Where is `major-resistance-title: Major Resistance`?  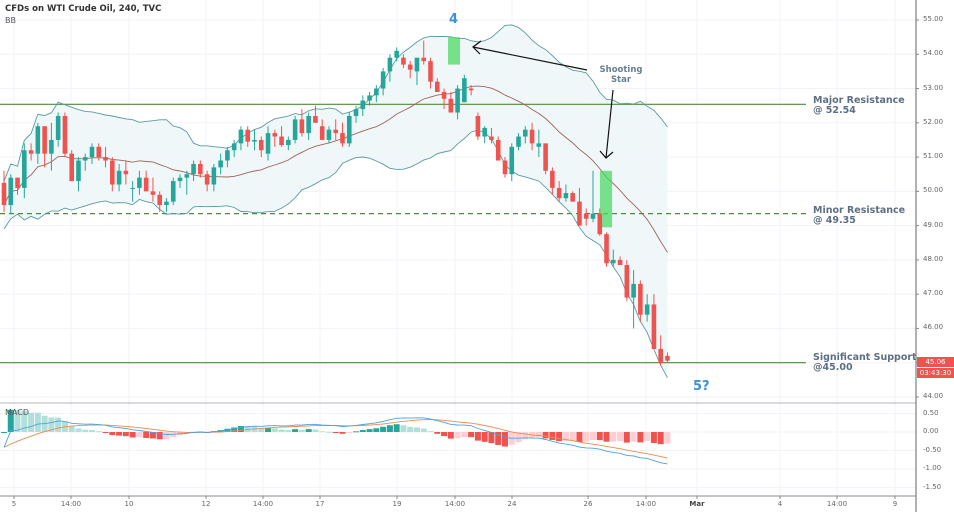
major-resistance-title: Major Resistance is located at coordinates (859, 100).